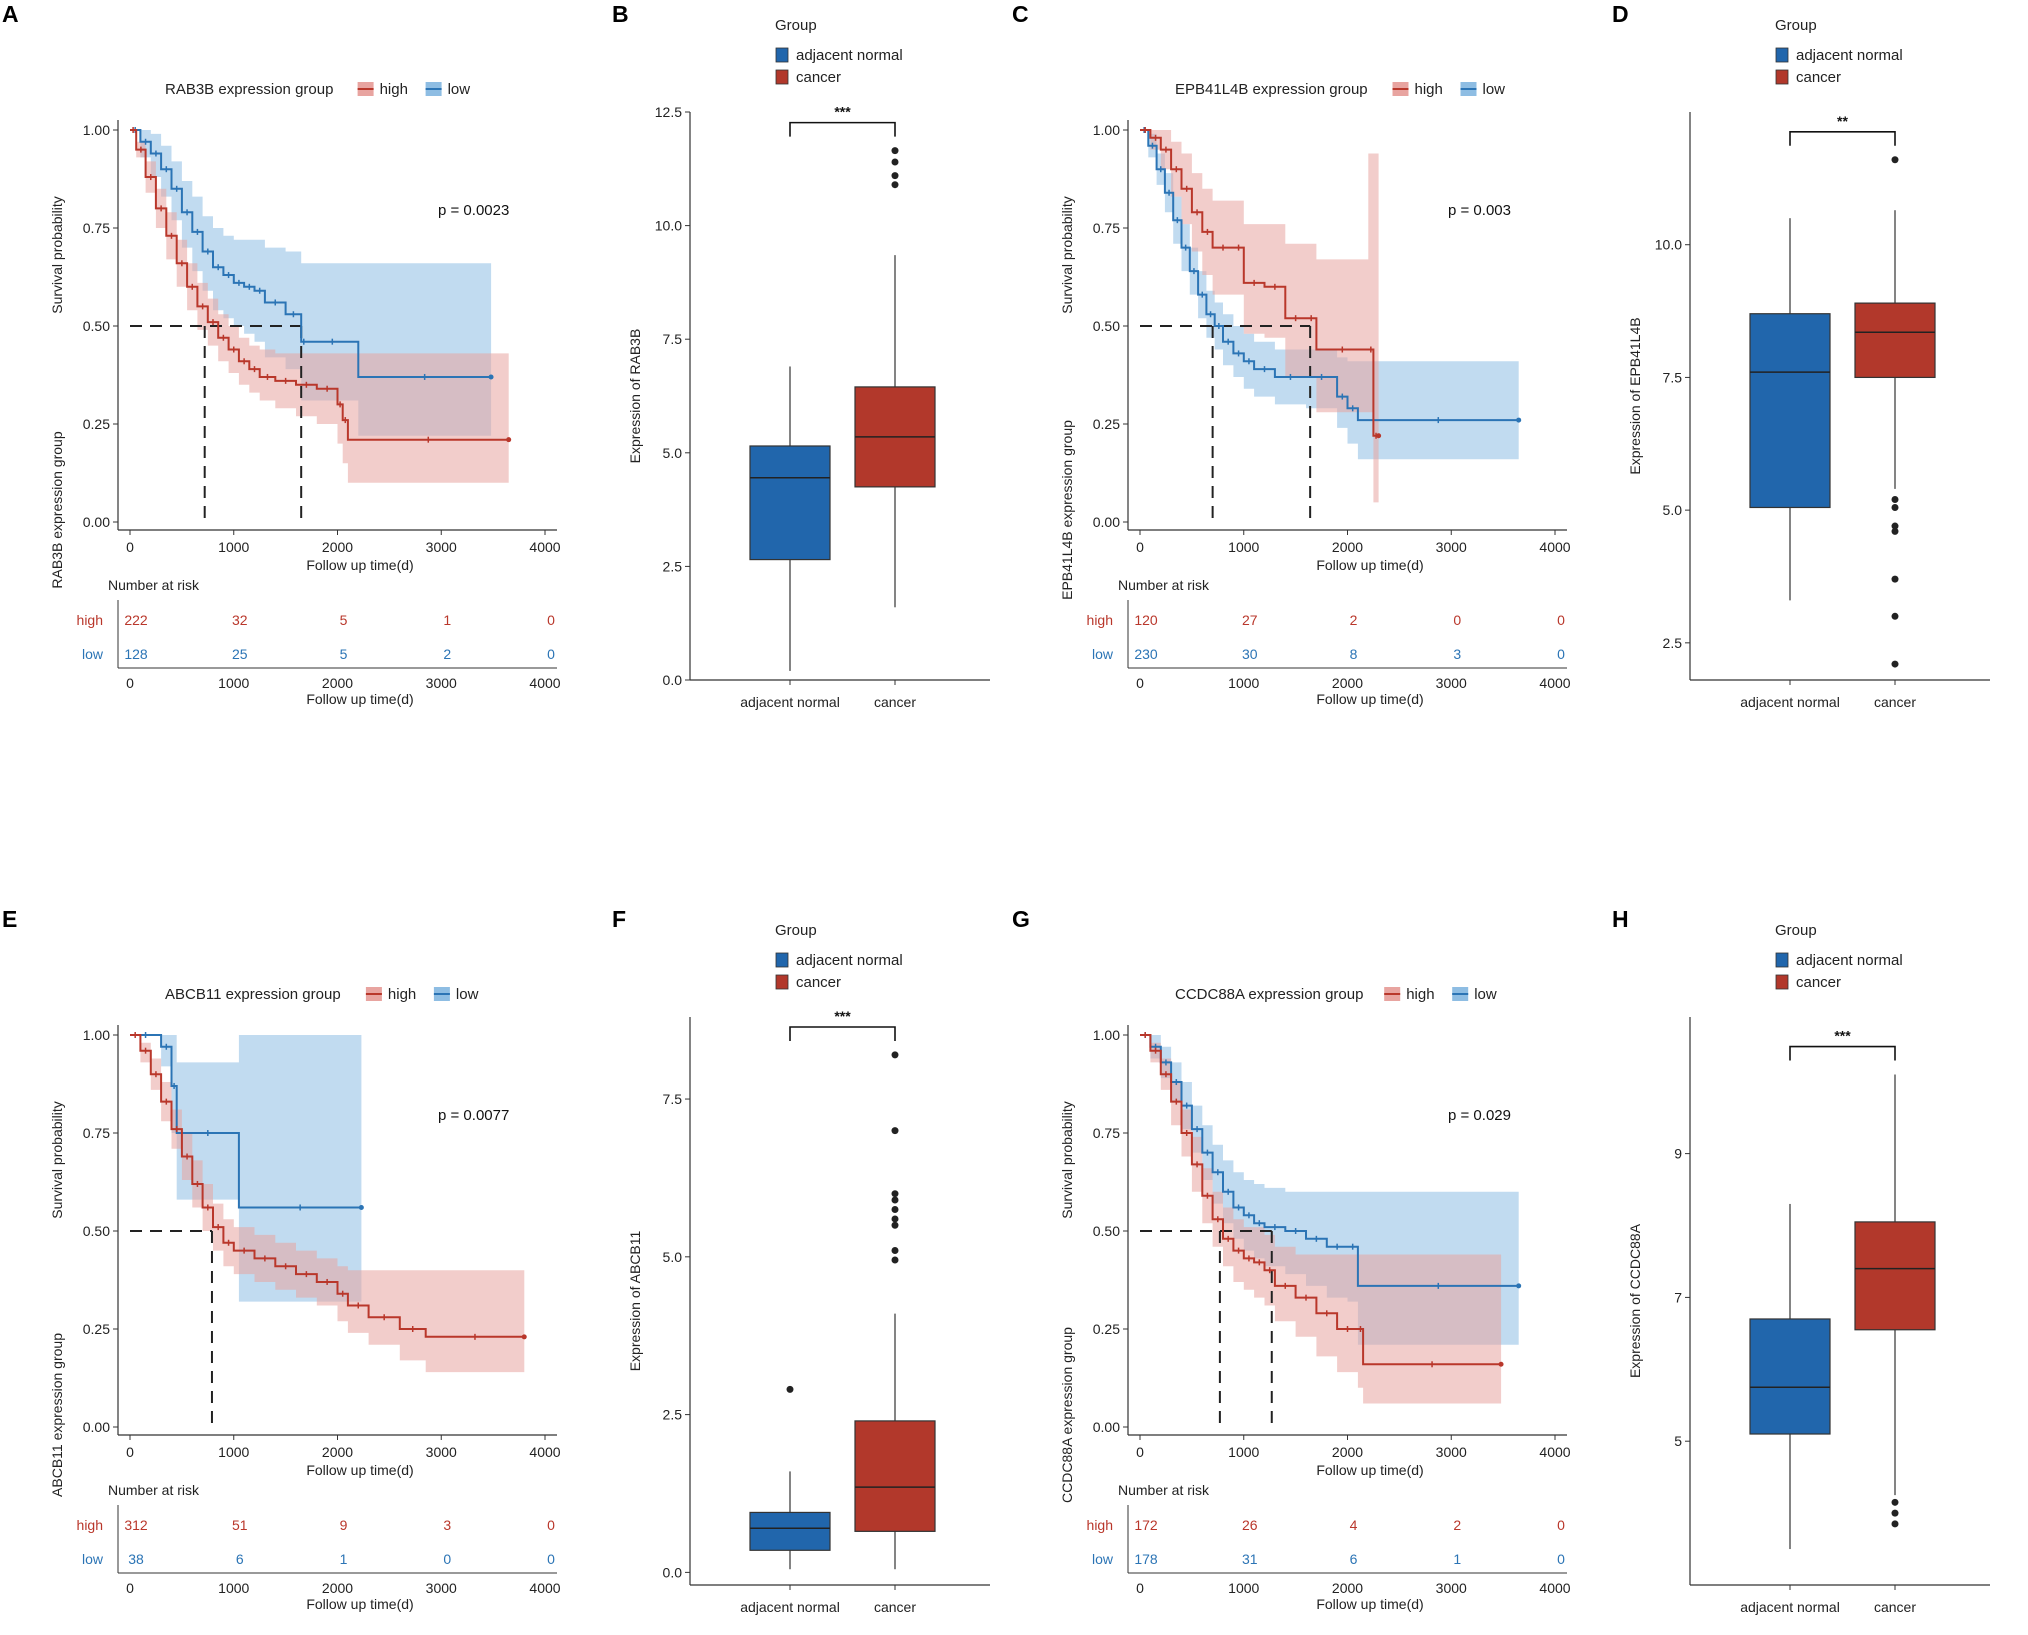  What do you see at coordinates (1796, 930) in the screenshot?
I see `legend-title: Group` at bounding box center [1796, 930].